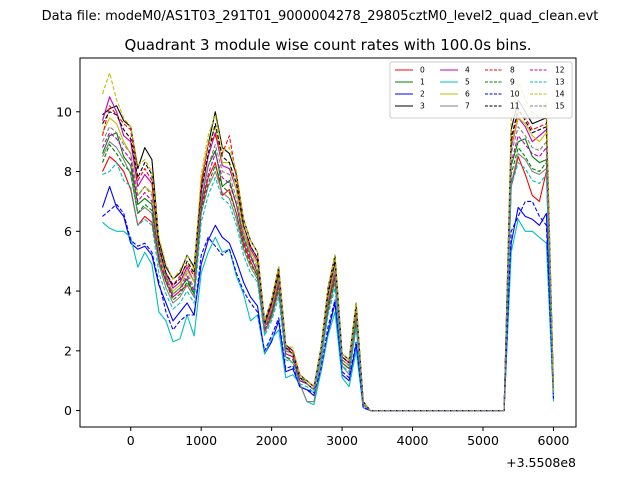  I want to click on legend-label-1: 1, so click(422, 82).